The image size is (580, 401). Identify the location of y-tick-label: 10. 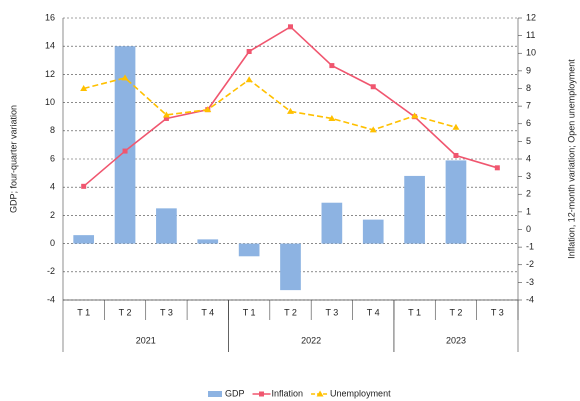
(50, 102).